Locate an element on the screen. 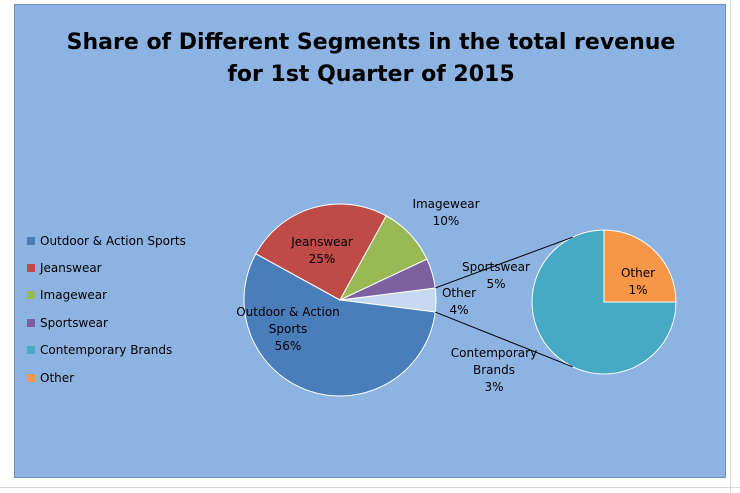 The height and width of the screenshot is (493, 740). legend-label: Sportswear is located at coordinates (74, 322).